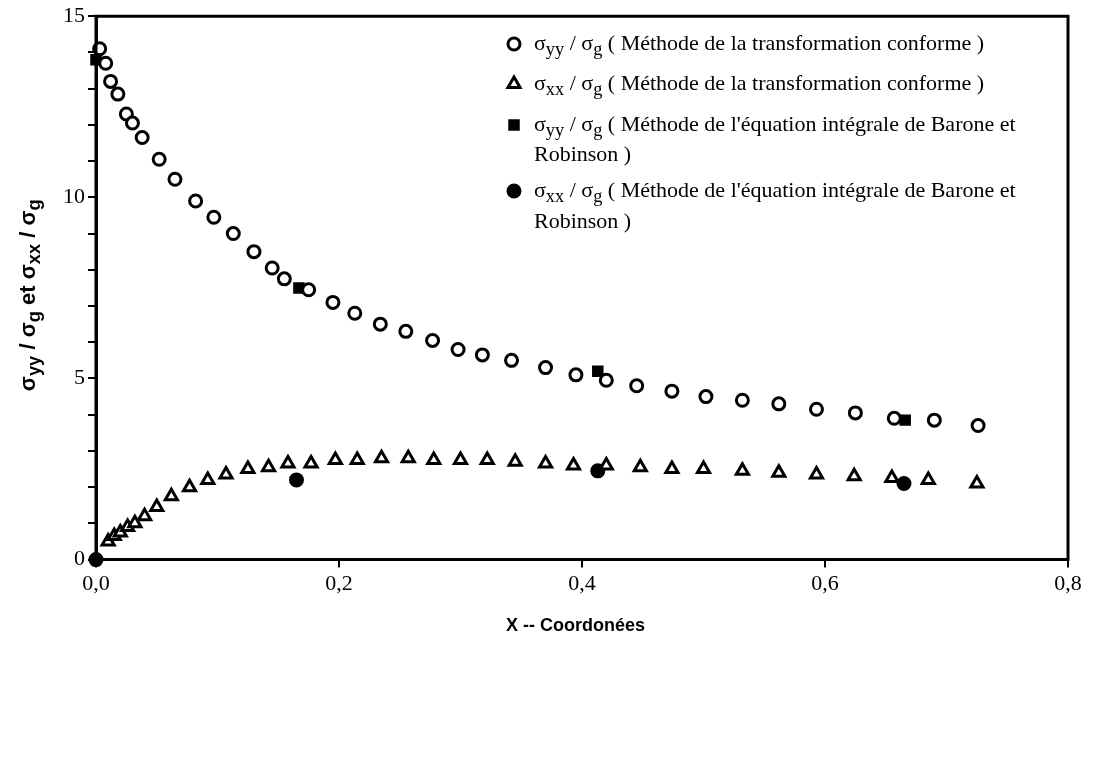 The width and height of the screenshot is (1118, 762). What do you see at coordinates (582, 582) in the screenshot?
I see `x-tick-label: 0,4` at bounding box center [582, 582].